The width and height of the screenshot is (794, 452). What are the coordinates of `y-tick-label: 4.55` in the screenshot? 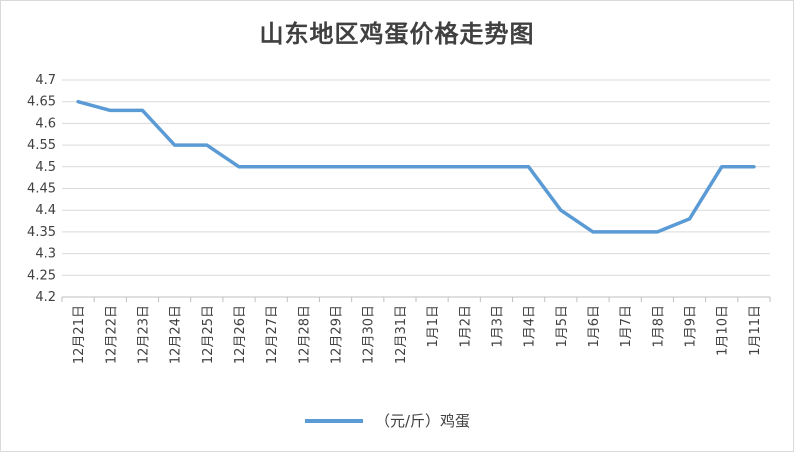 It's located at (41, 145).